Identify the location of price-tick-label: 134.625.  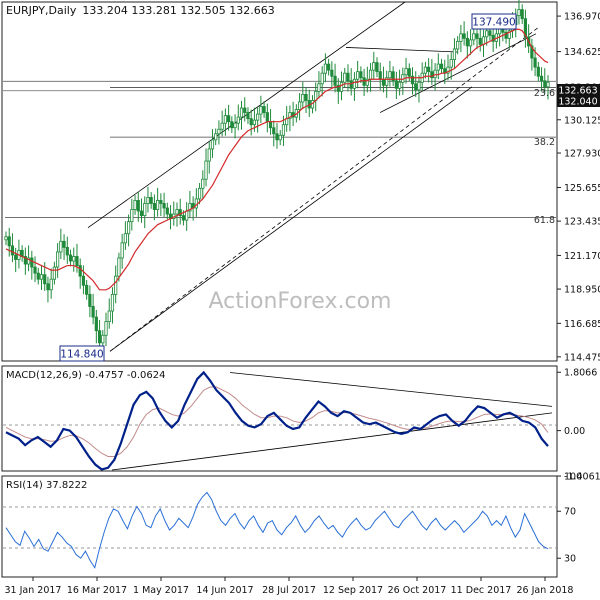
(582, 52).